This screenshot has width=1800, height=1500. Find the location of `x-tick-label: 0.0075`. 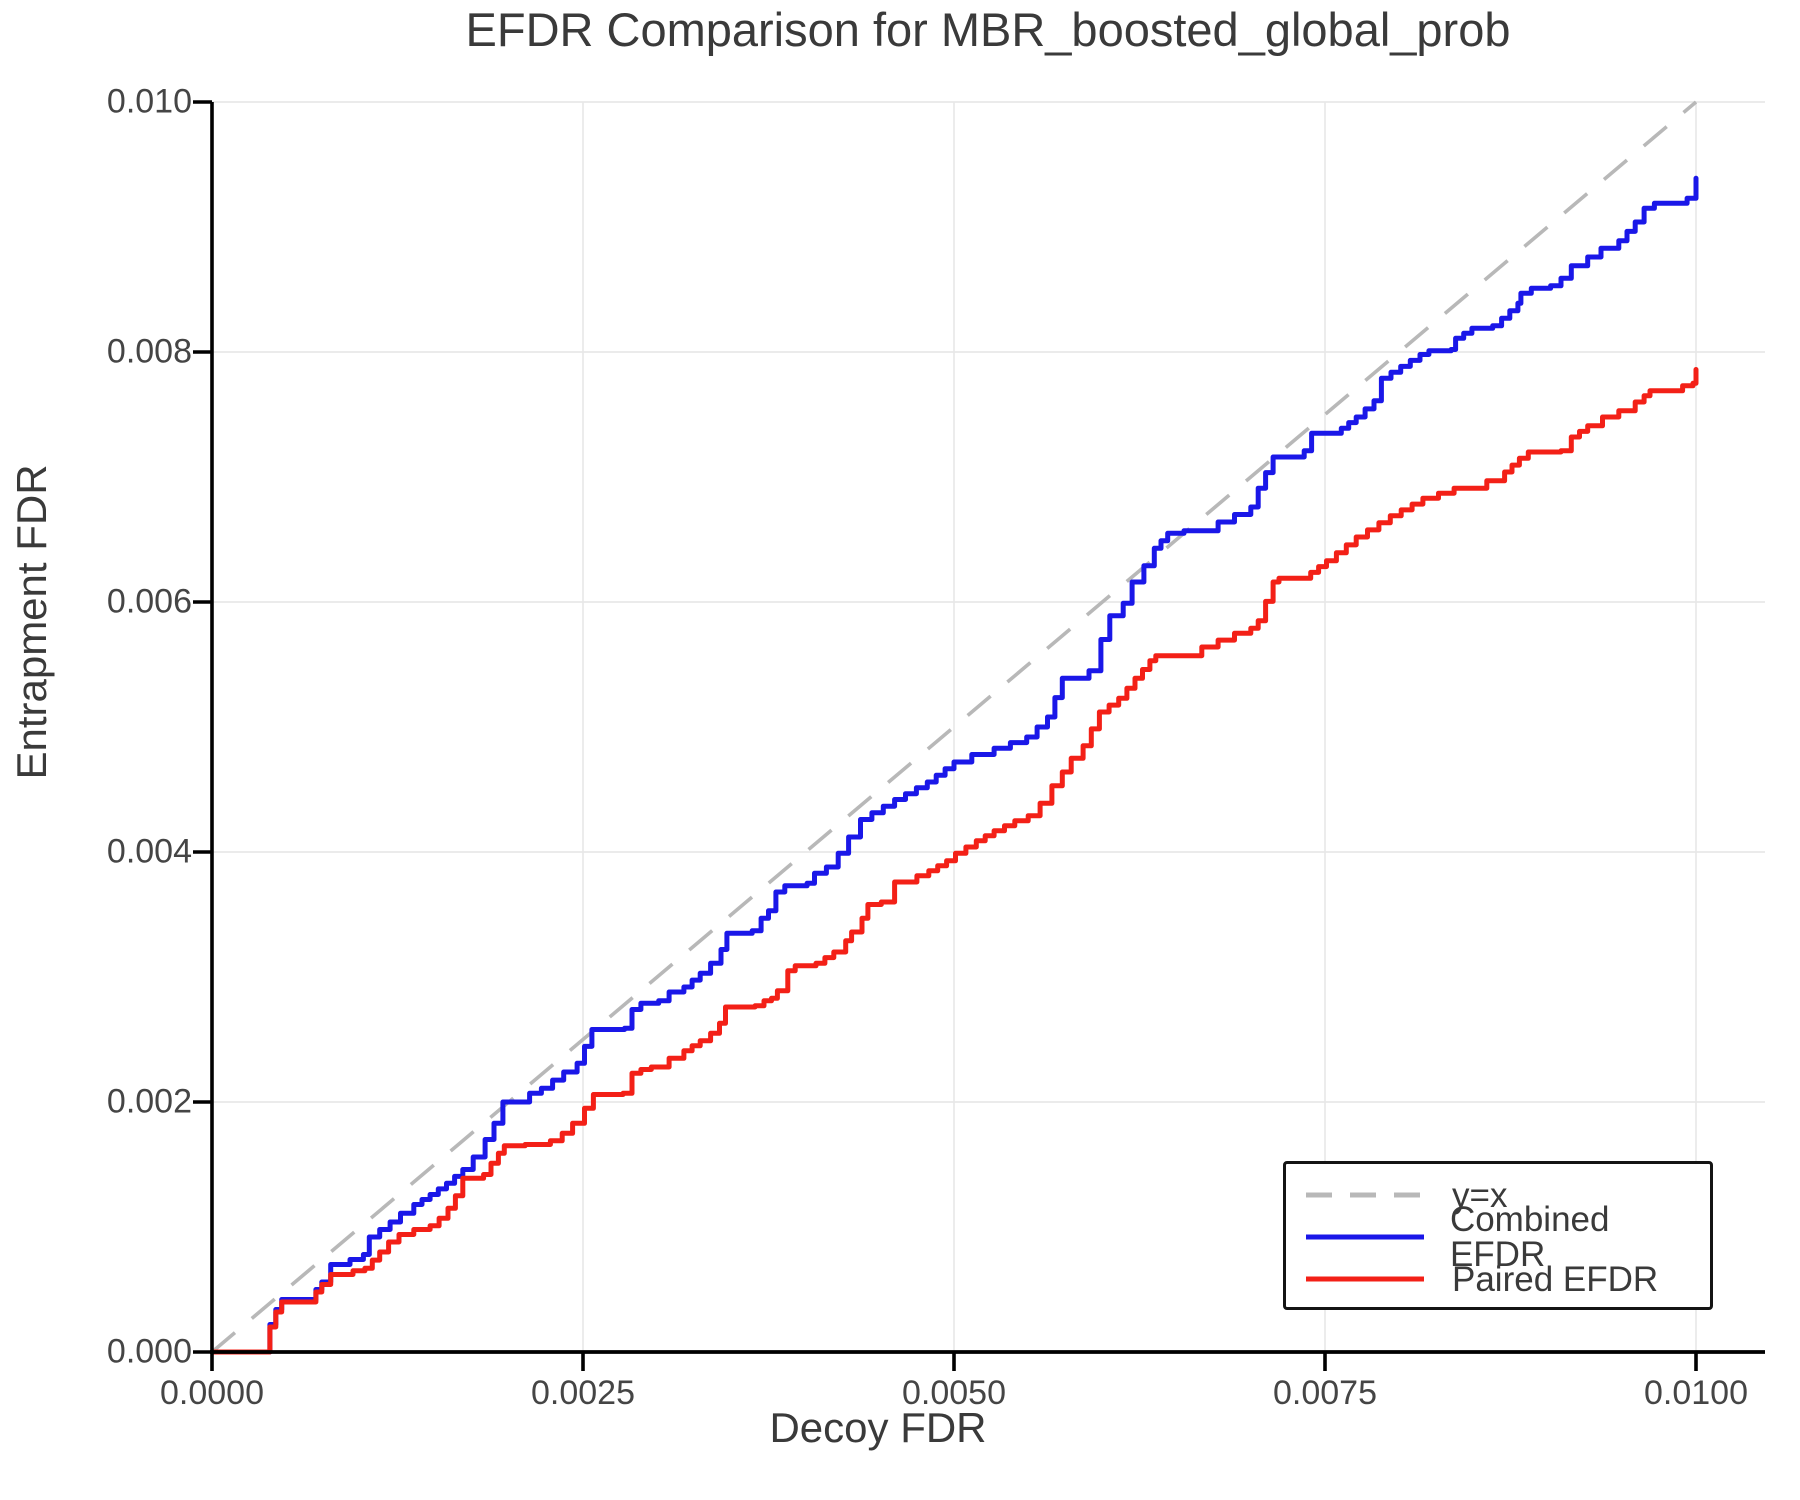

x-tick-label: 0.0075 is located at coordinates (1325, 1393).